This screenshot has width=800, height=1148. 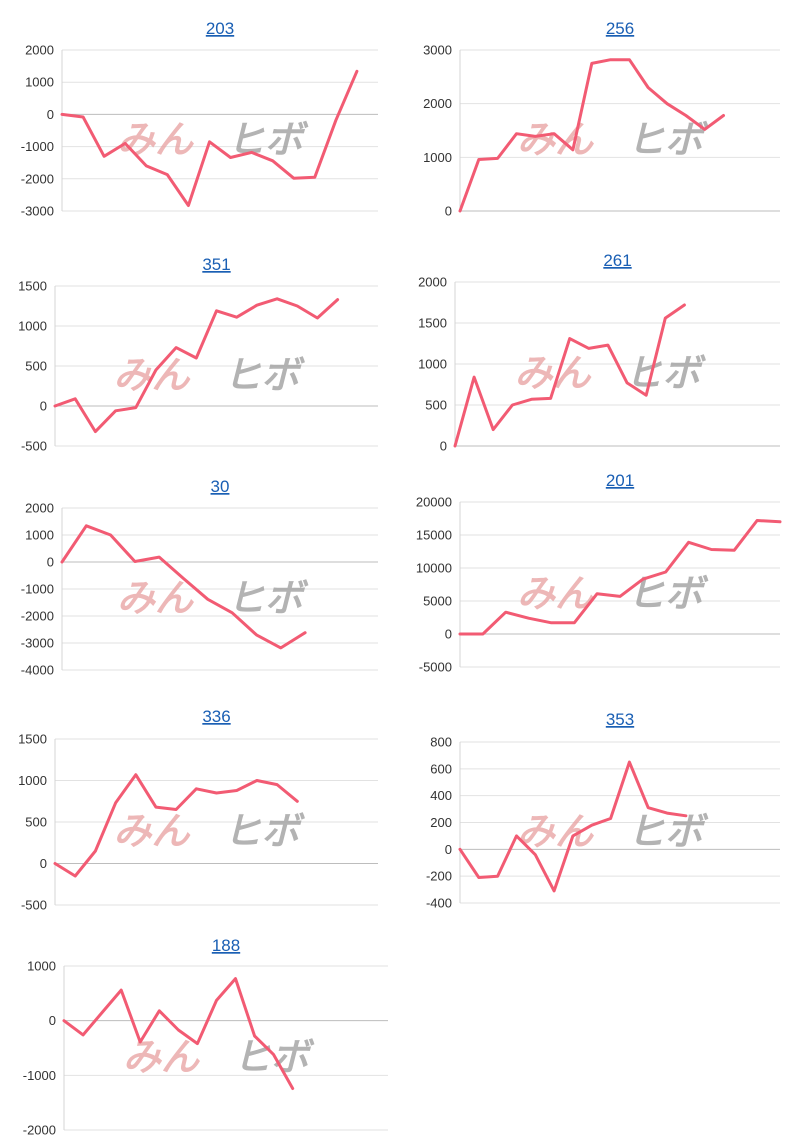 I want to click on chart-title: 201, so click(x=620, y=480).